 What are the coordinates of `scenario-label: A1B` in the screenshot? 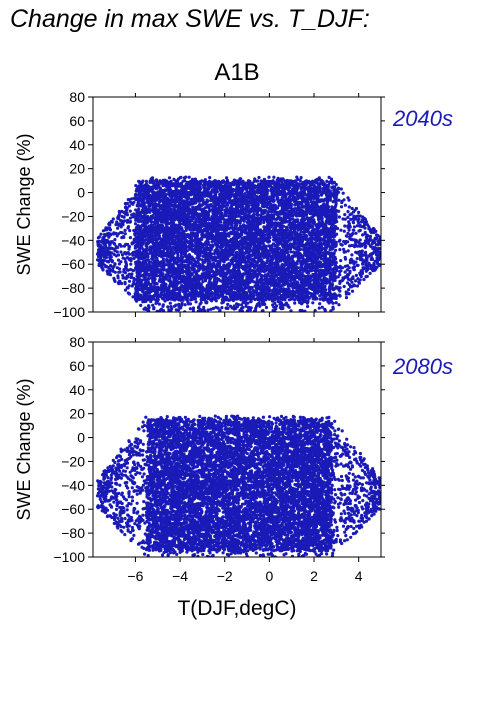 It's located at (236, 72).